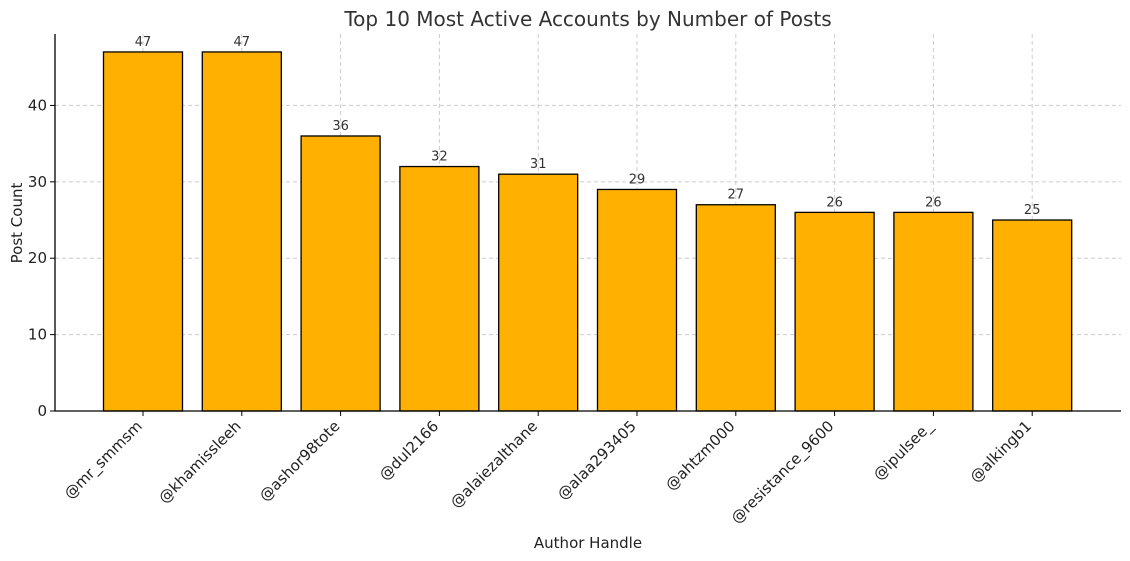 The height and width of the screenshot is (561, 1130). I want to click on y-tick-label: 0, so click(42, 411).